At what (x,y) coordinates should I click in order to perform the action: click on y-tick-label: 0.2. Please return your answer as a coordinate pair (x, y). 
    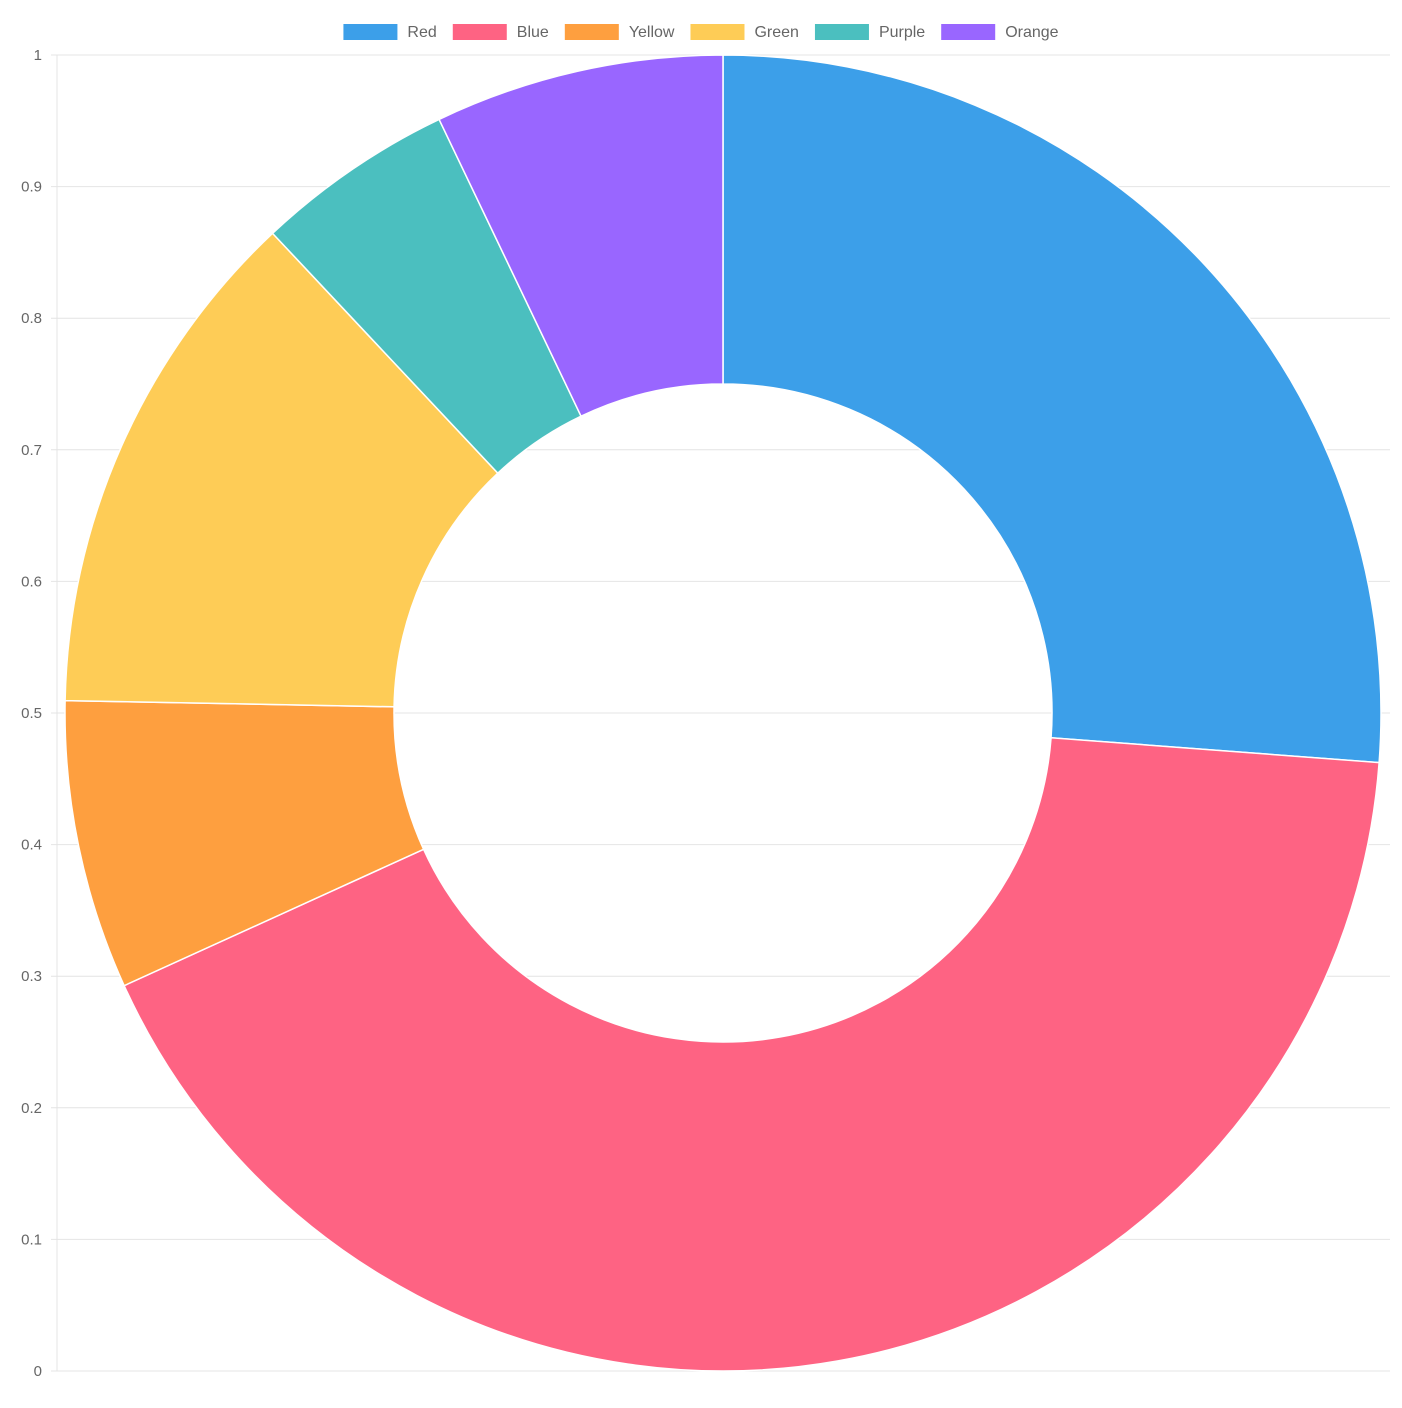
    Looking at the image, I should click on (31, 1108).